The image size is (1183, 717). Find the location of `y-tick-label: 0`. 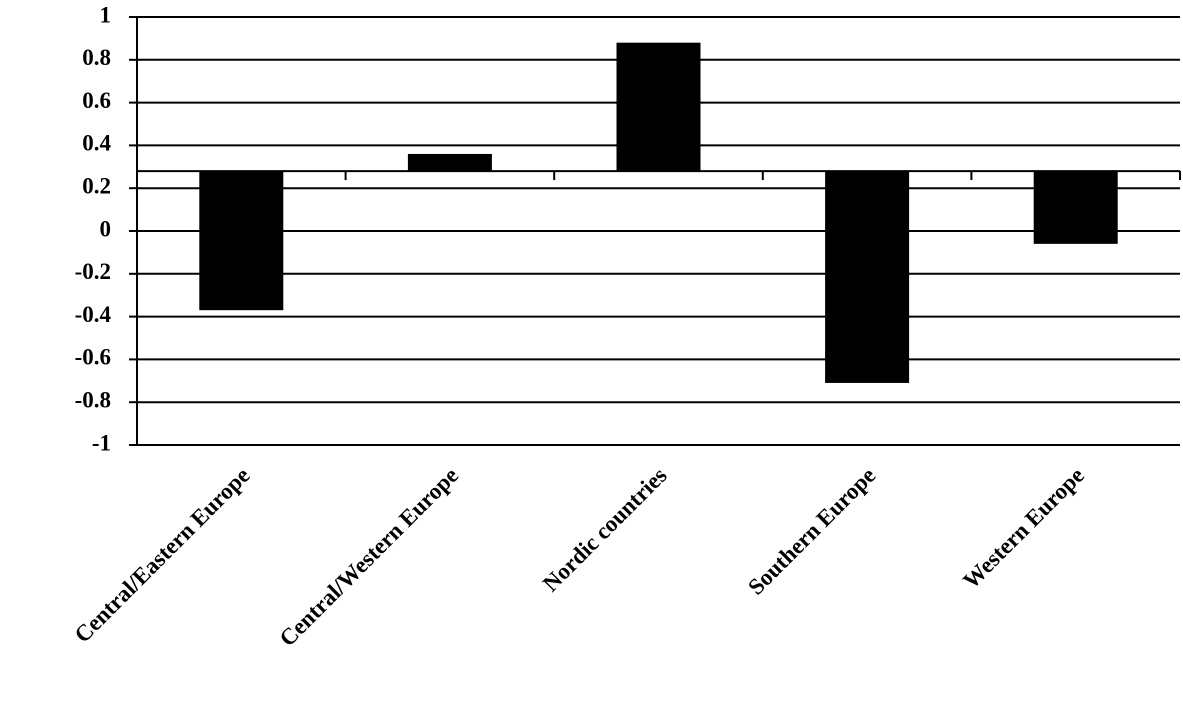

y-tick-label: 0 is located at coordinates (106, 228).